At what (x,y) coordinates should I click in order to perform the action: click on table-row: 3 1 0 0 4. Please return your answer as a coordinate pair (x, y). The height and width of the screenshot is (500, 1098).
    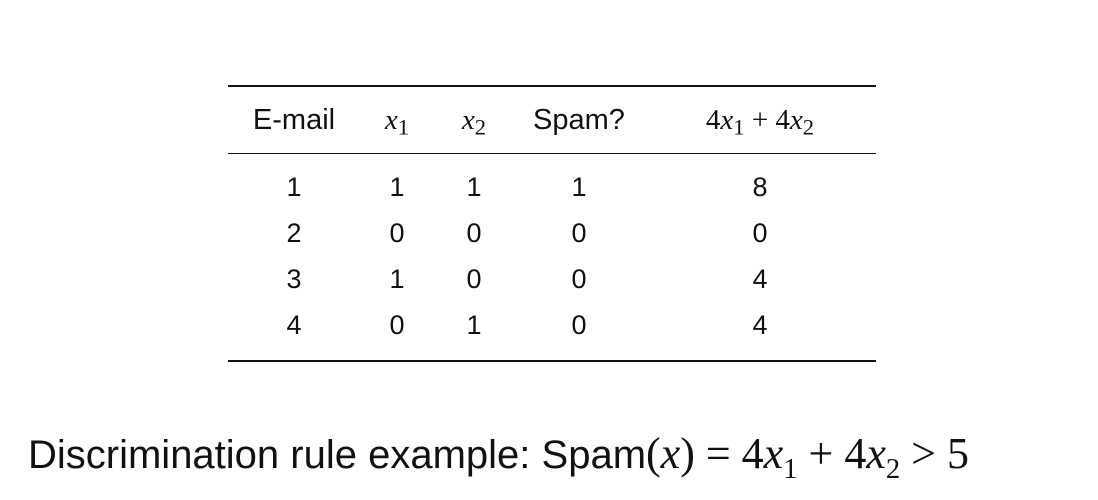
    Looking at the image, I should click on (552, 279).